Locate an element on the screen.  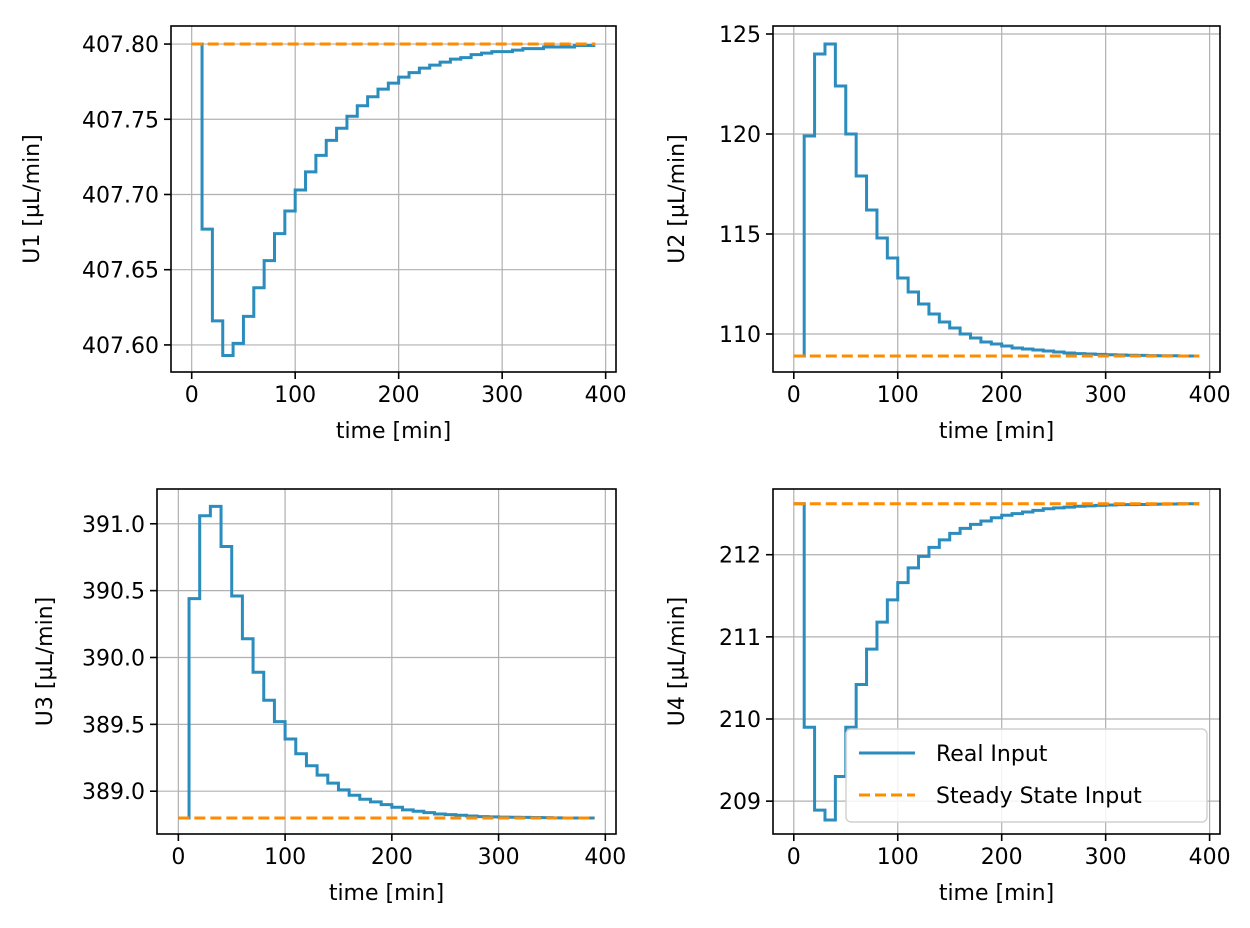
y-axis-label: U1 [µL/min] is located at coordinates (32, 198).